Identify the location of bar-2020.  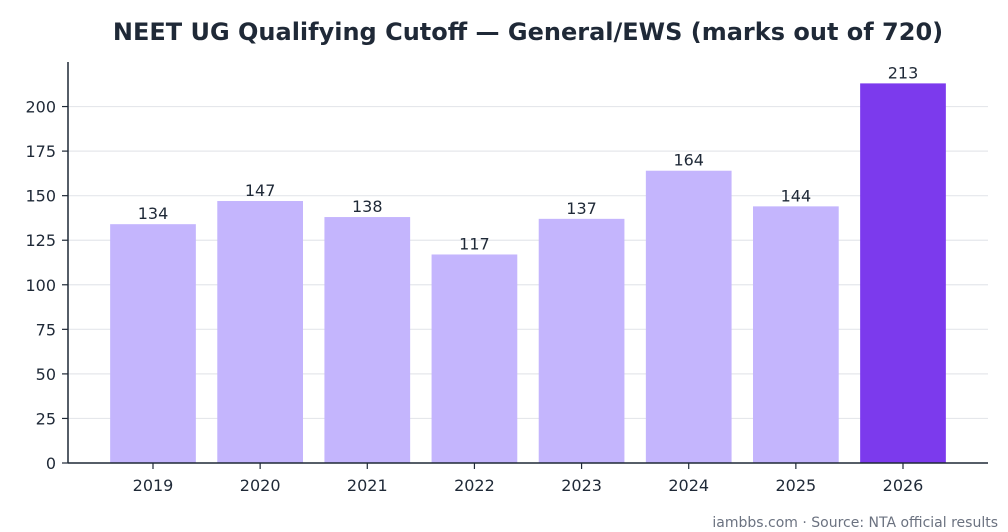
(260, 332).